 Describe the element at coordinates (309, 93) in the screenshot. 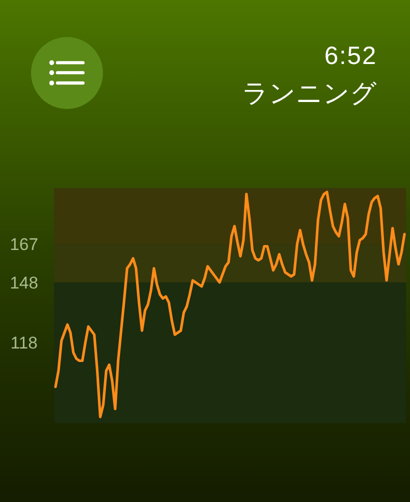

I see `title: ランニング` at that location.